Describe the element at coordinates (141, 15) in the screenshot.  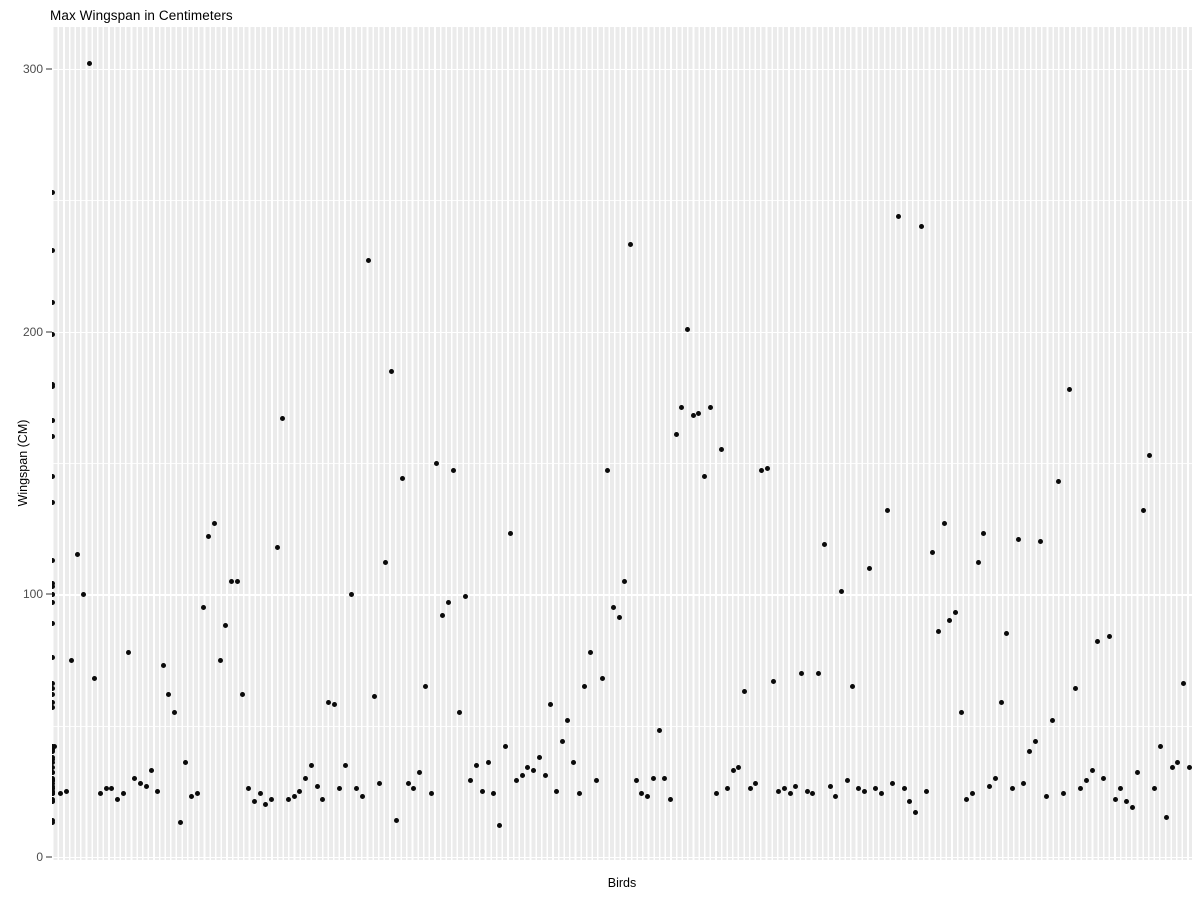
I see `page-title: Max Wingspan in Centimeters` at that location.